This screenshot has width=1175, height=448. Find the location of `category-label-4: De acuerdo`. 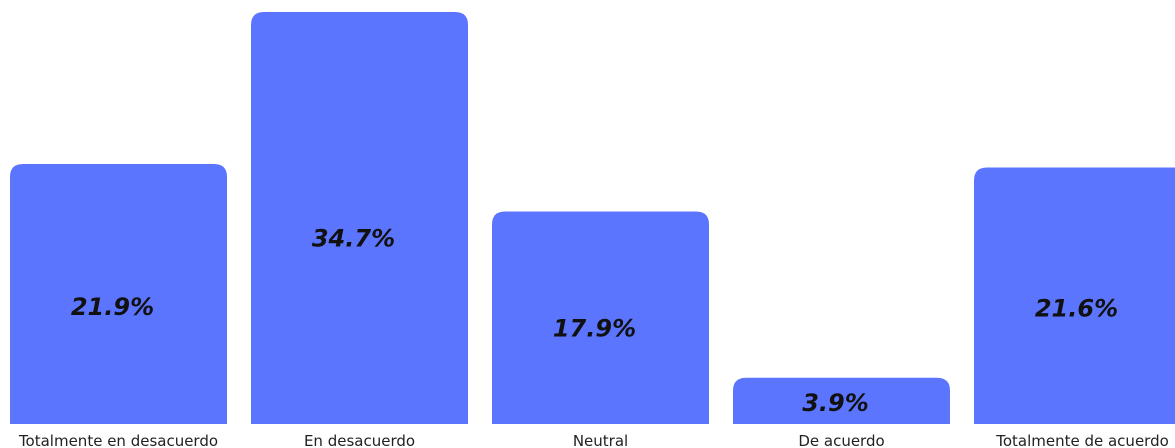

category-label-4: De acuerdo is located at coordinates (841, 440).